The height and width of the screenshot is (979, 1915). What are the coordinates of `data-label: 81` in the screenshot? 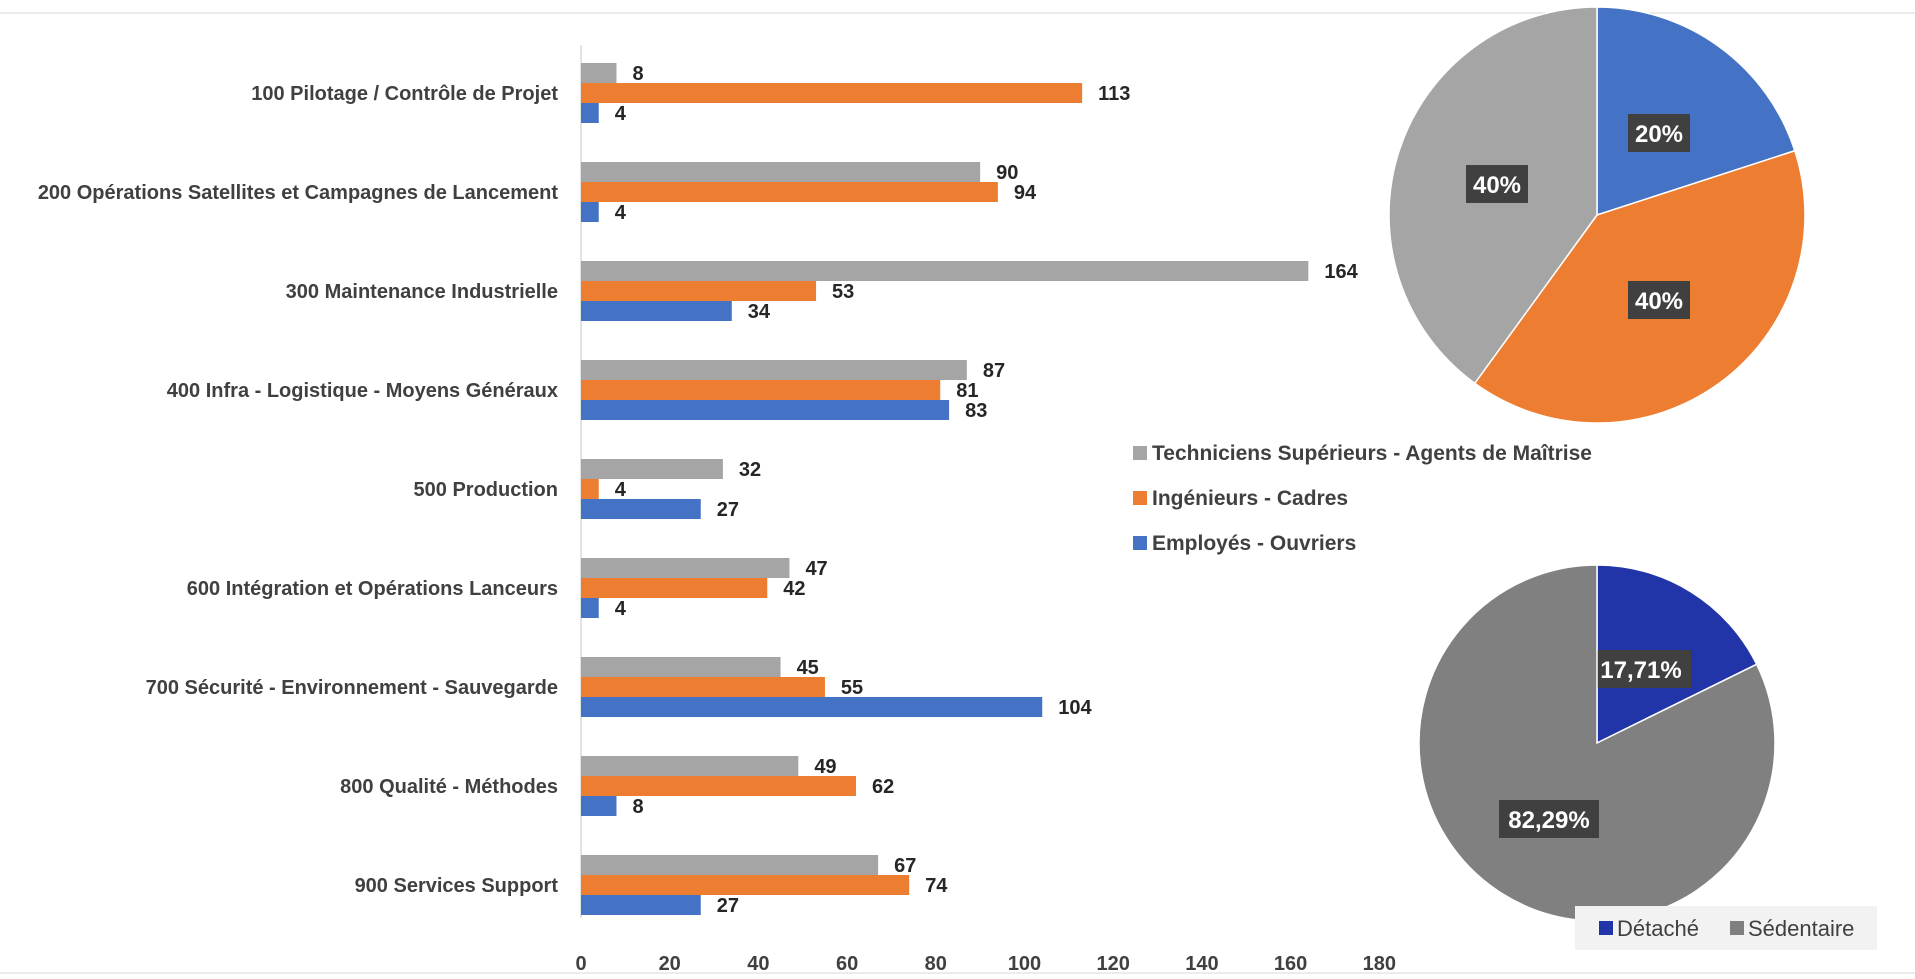 It's located at (967, 391).